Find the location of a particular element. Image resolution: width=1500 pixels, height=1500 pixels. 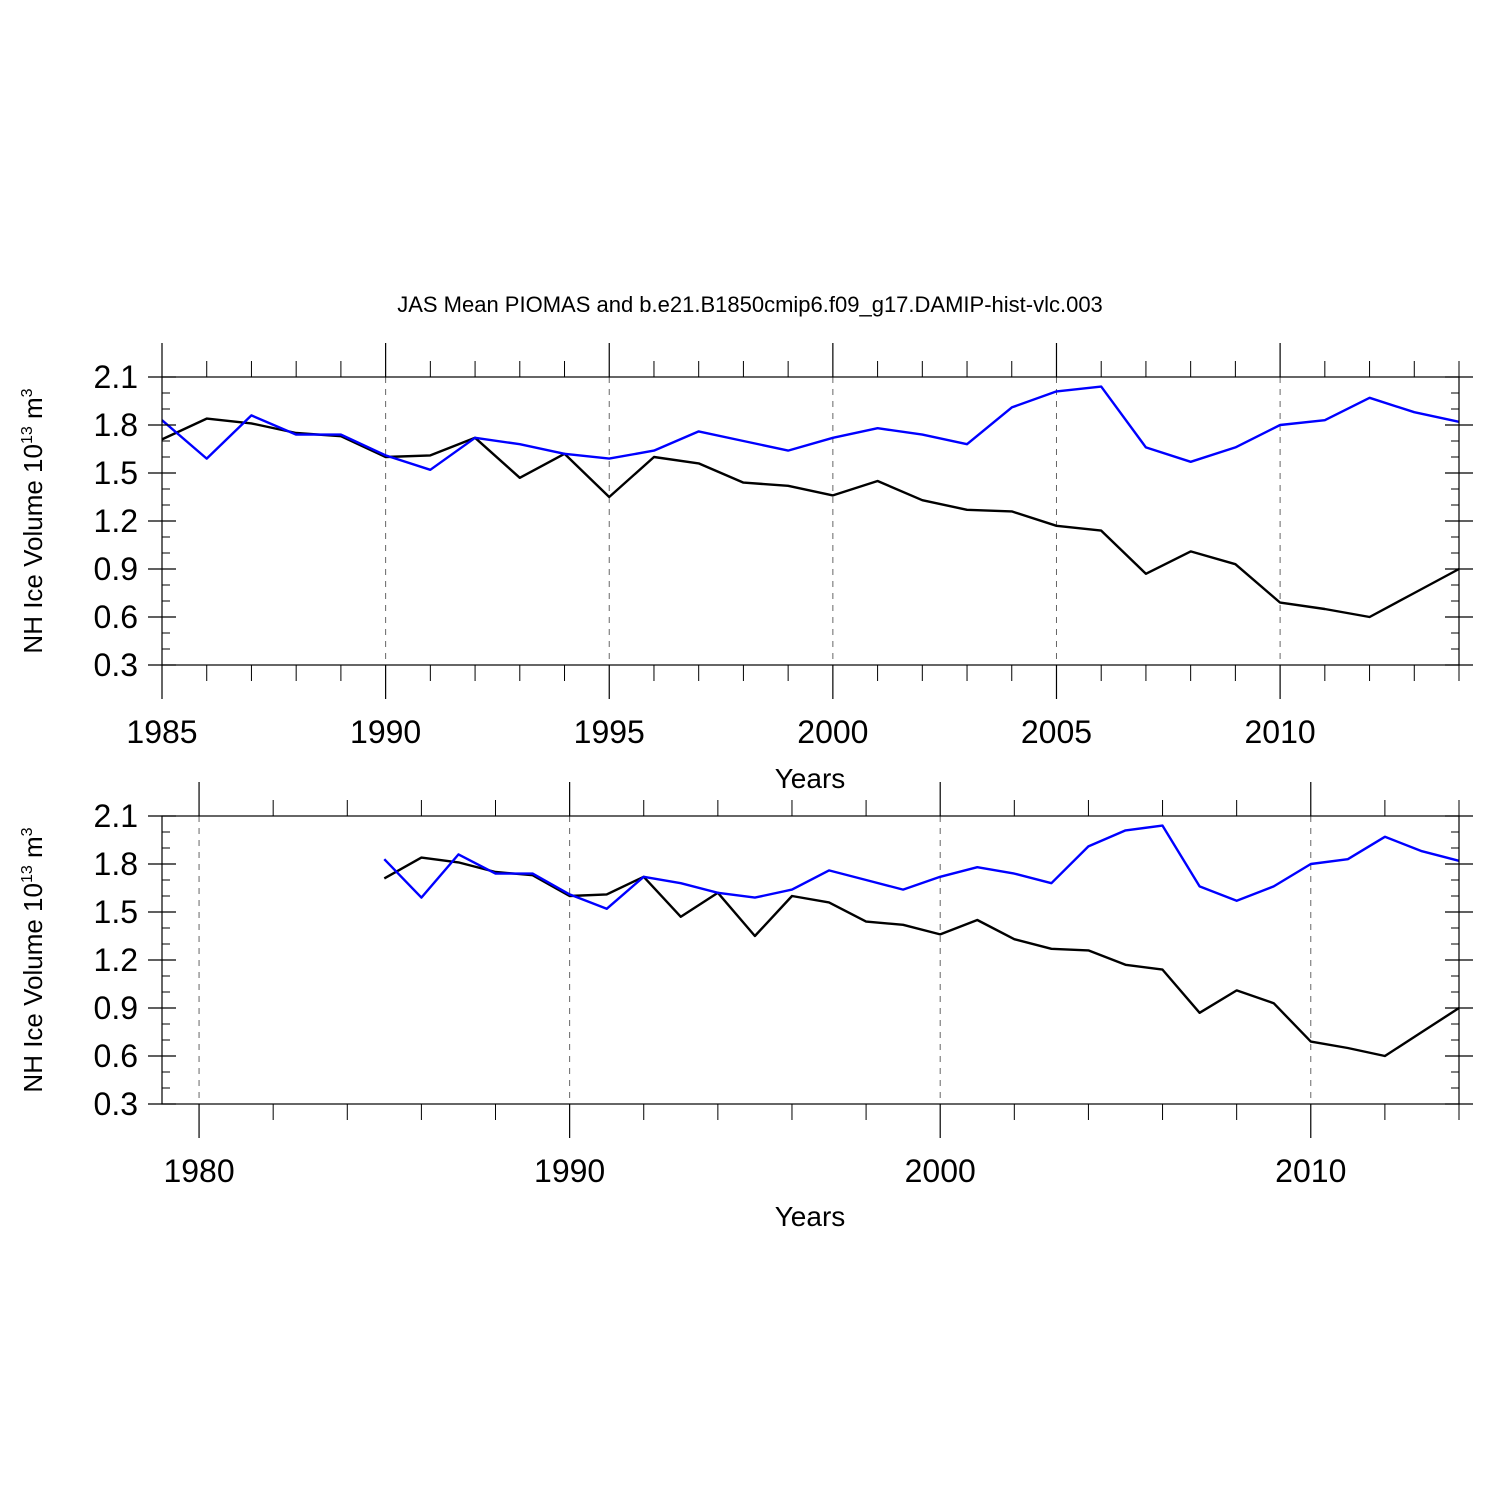

x-tick-label: 1985 is located at coordinates (161, 732).